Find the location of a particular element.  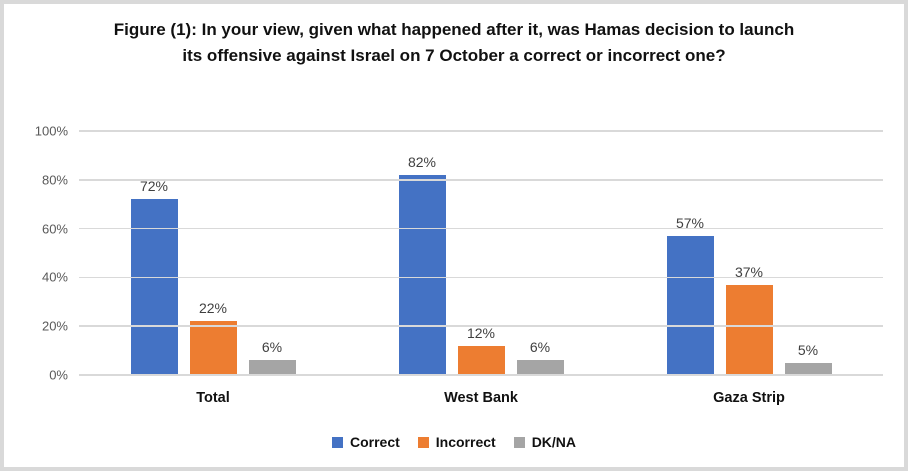

legend-swatch-dk-na is located at coordinates (519, 442).